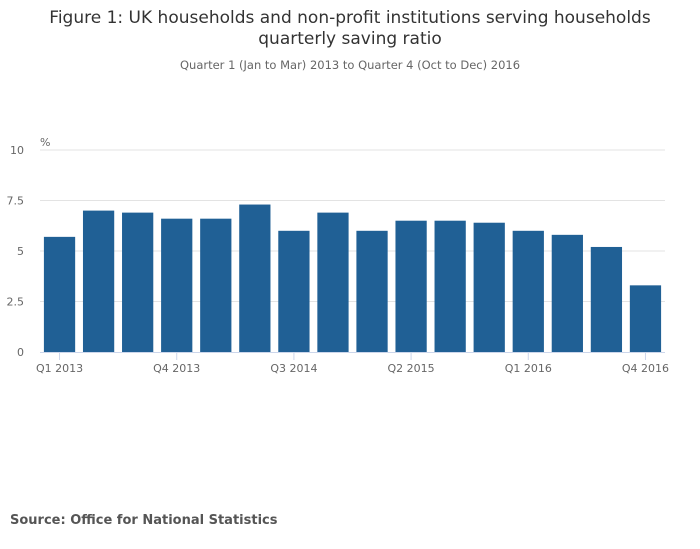 Image resolution: width=700 pixels, height=549 pixels. I want to click on bar-q4-2015, so click(489, 287).